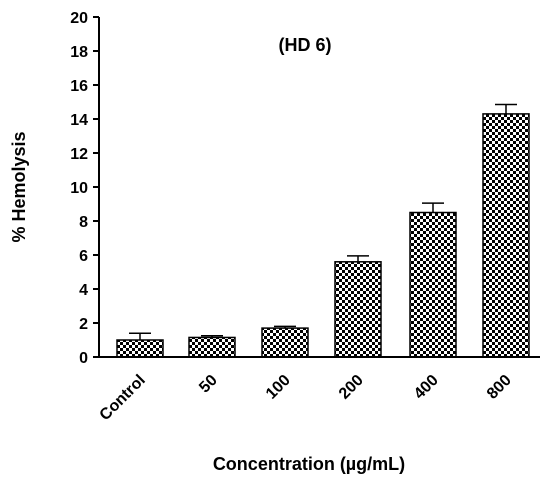 This screenshot has height=482, width=550. Describe the element at coordinates (79, 154) in the screenshot. I see `y-tick-label: 12` at that location.